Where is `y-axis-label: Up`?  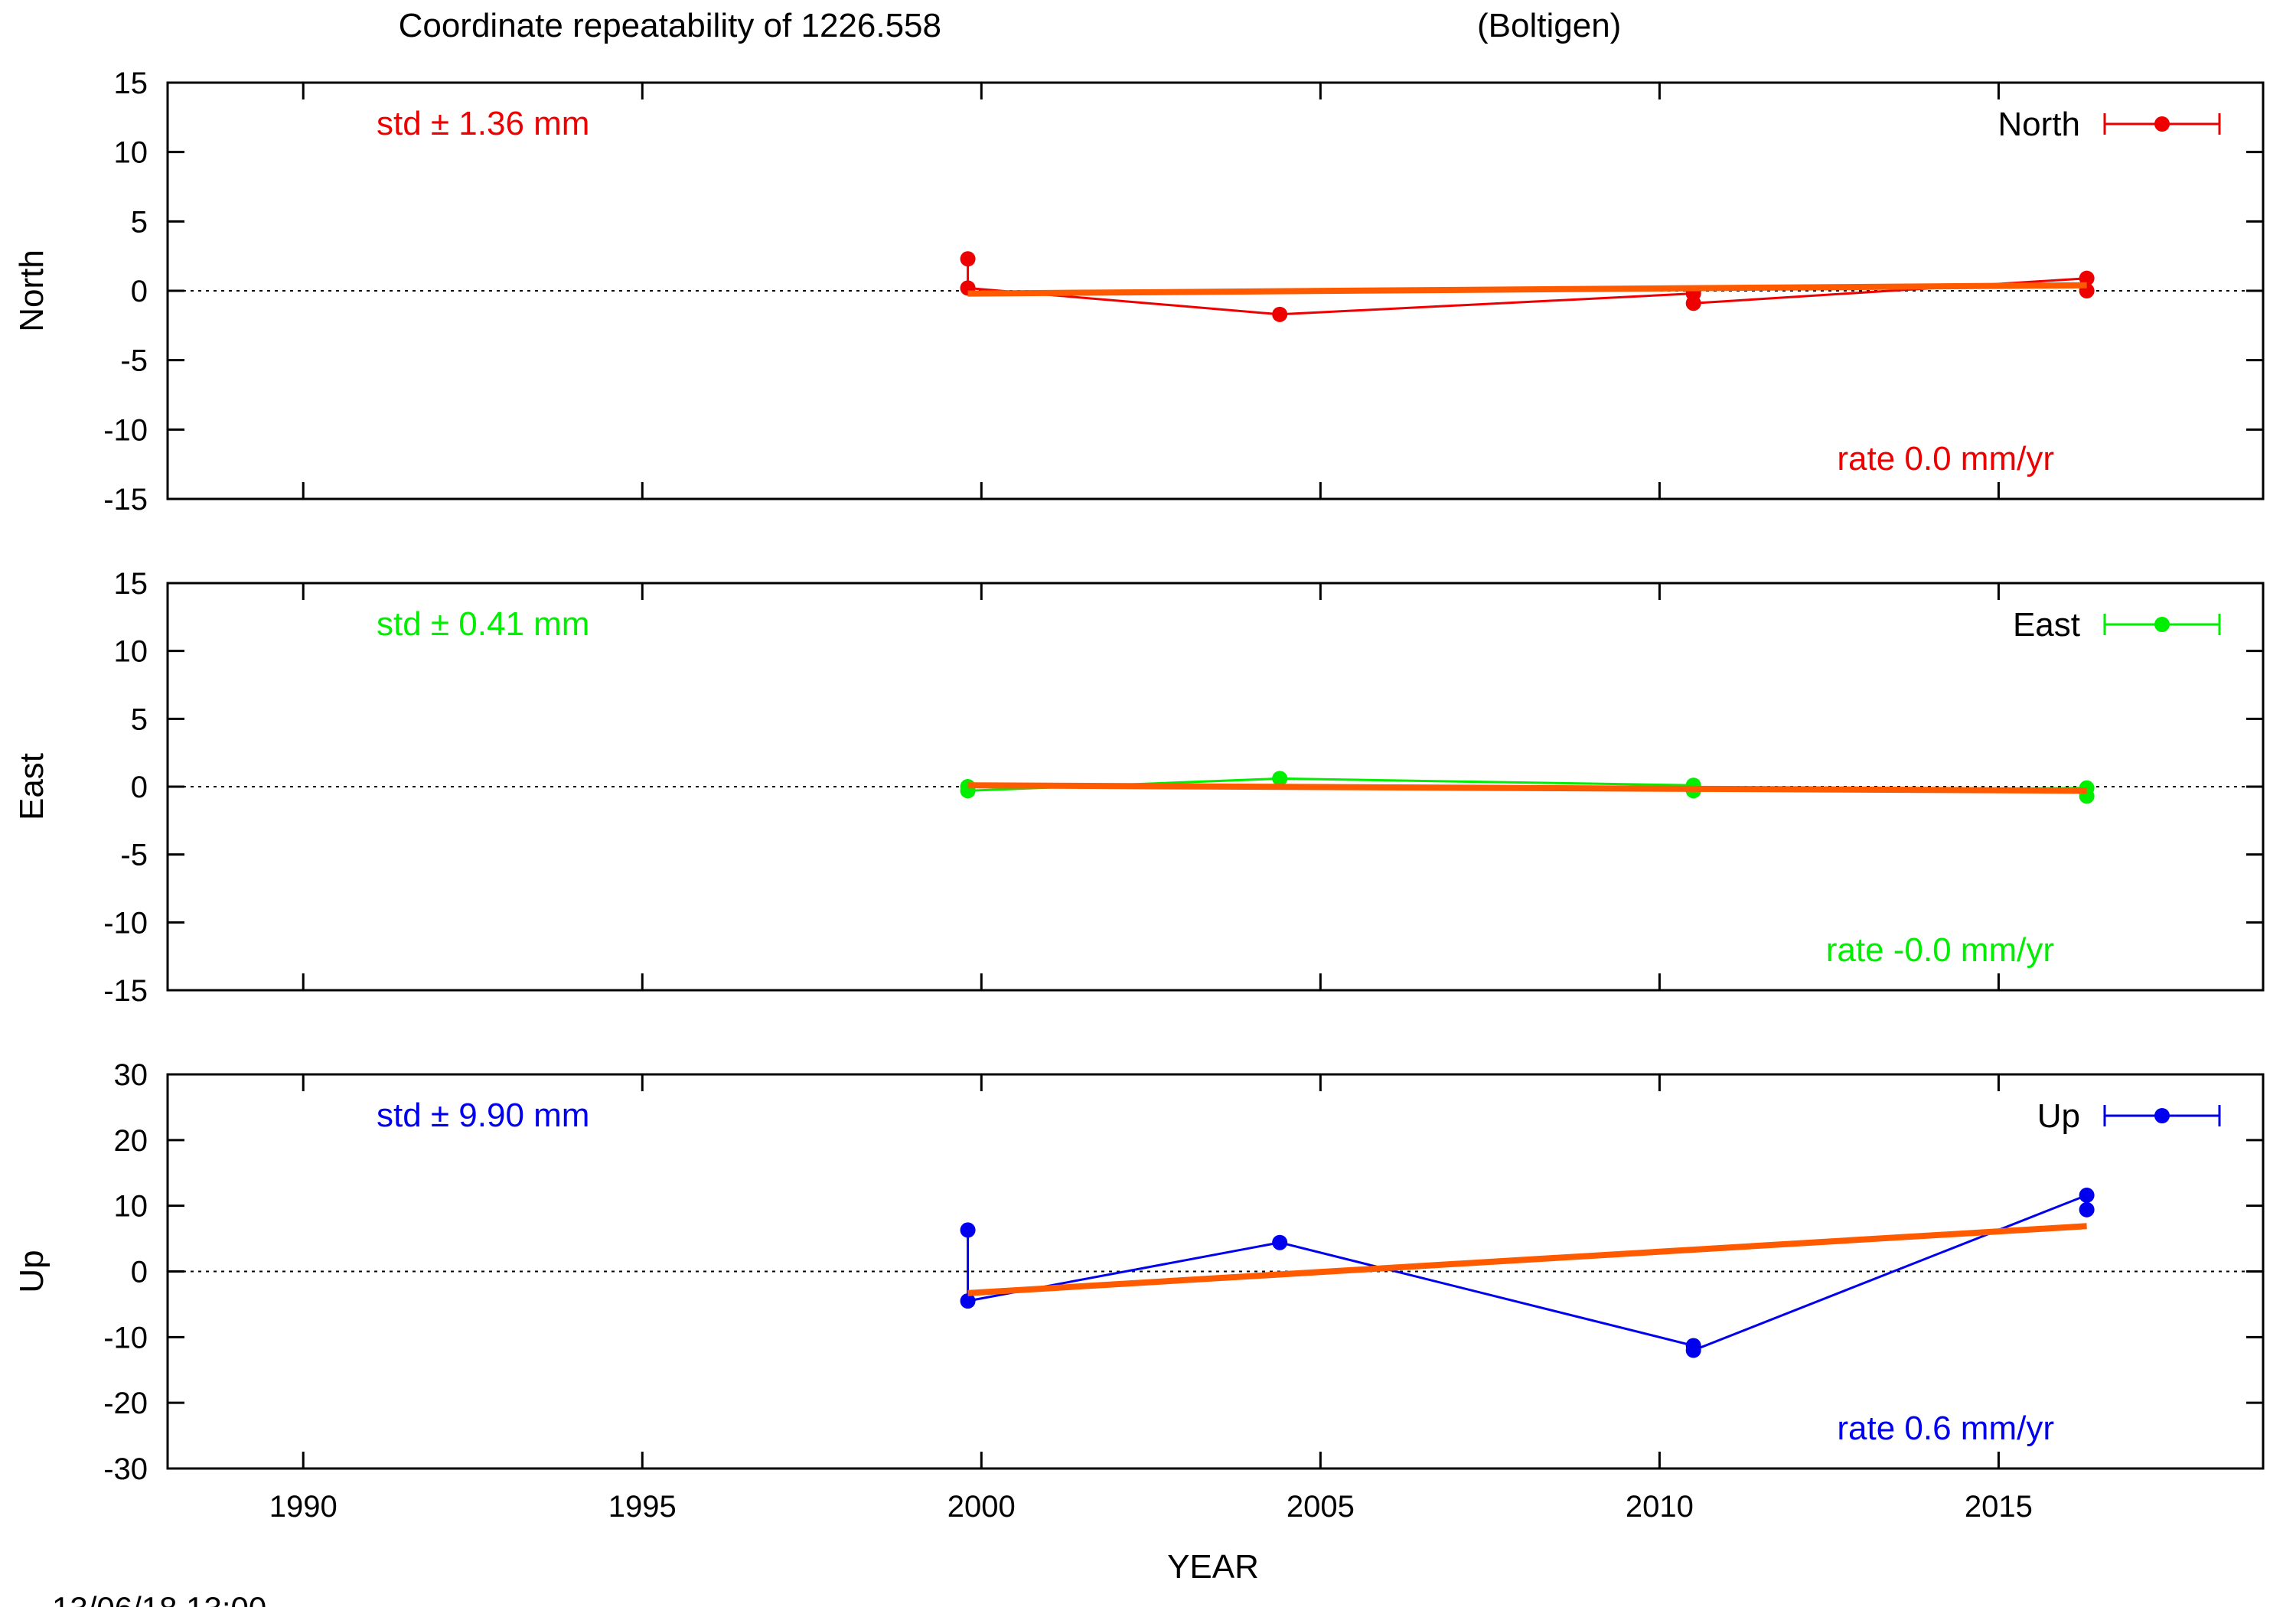 y-axis-label: Up is located at coordinates (32, 1271).